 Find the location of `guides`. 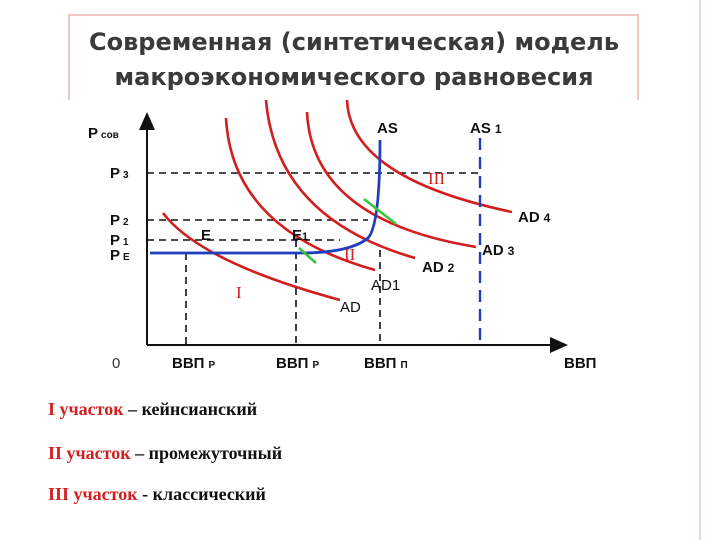

guides is located at coordinates (312, 258).